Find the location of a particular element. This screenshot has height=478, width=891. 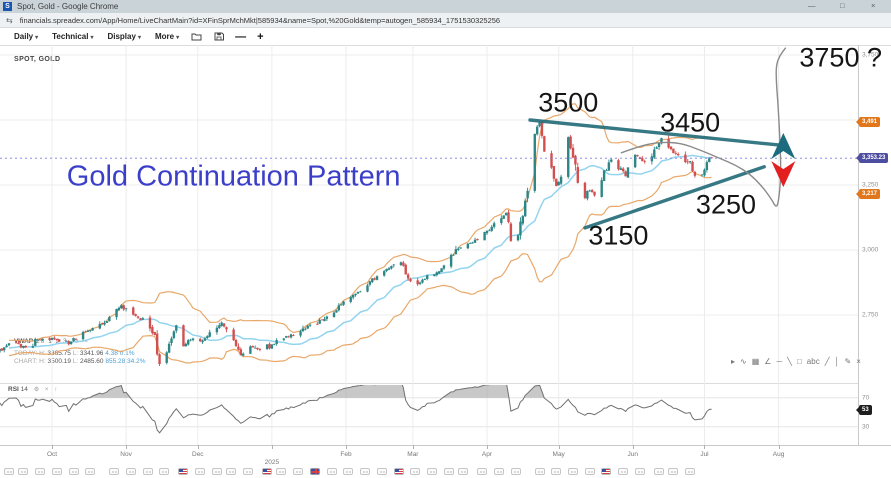

gear-icon: ⚙ is located at coordinates (36, 390).